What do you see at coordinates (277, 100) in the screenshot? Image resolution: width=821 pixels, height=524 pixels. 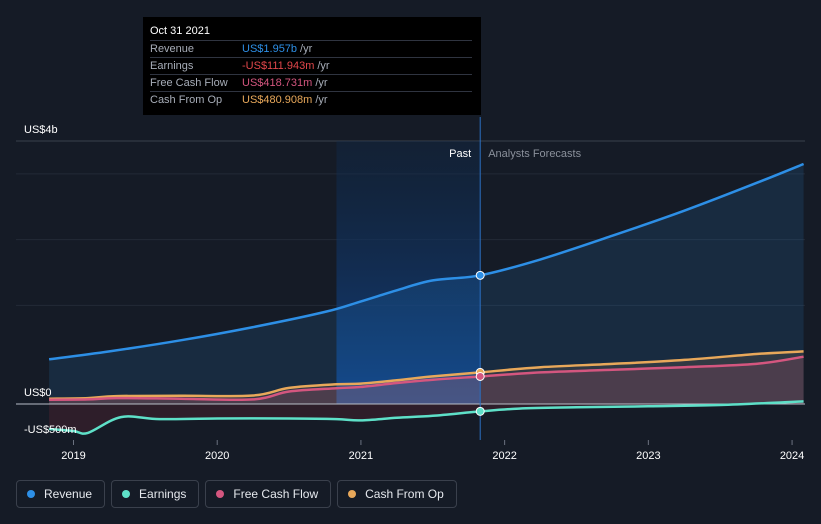 I see `tooltip-value: US$480.908m` at bounding box center [277, 100].